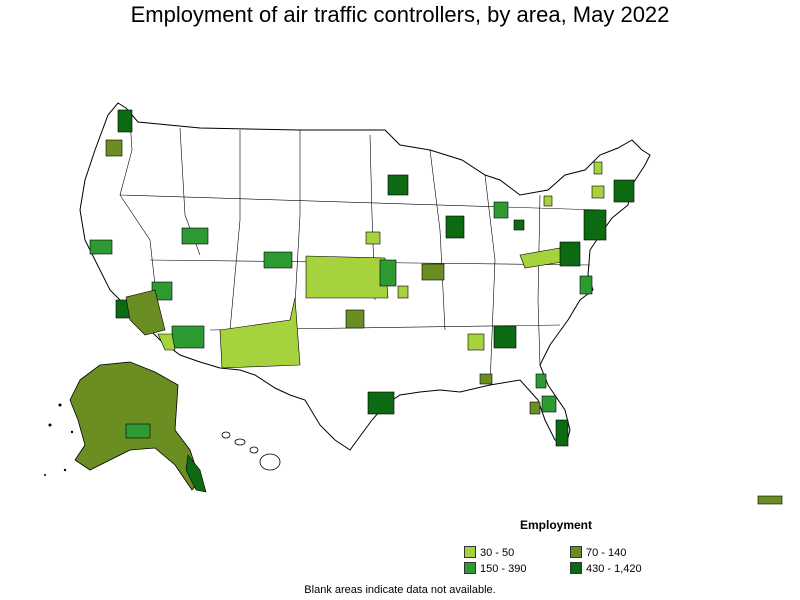 Image resolution: width=800 pixels, height=600 pixels. Describe the element at coordinates (624, 191) in the screenshot. I see `area-boston` at that location.